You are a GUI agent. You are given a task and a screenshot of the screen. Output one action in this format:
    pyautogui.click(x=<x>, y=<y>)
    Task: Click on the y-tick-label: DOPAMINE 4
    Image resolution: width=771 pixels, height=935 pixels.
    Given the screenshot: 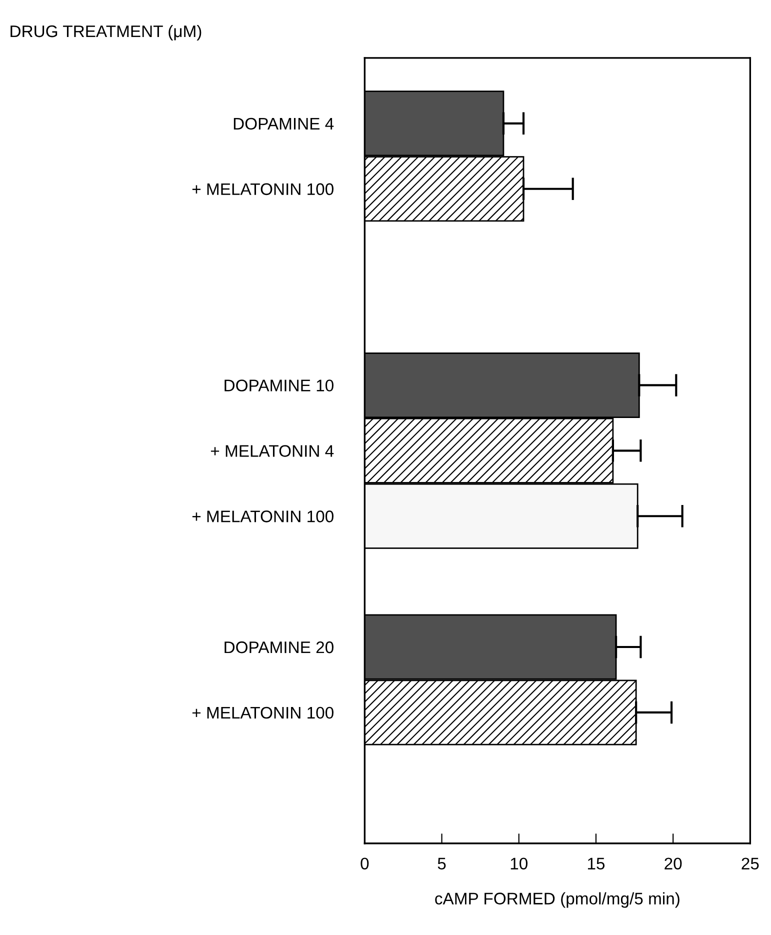 What is the action you would take?
    pyautogui.click(x=284, y=124)
    